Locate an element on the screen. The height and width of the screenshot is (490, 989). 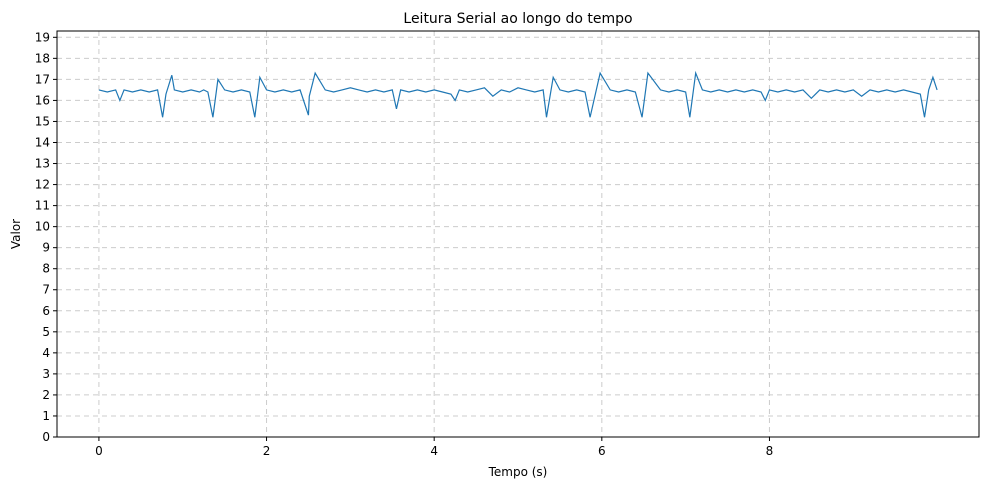
y-tick-label: 18 is located at coordinates (42, 58).